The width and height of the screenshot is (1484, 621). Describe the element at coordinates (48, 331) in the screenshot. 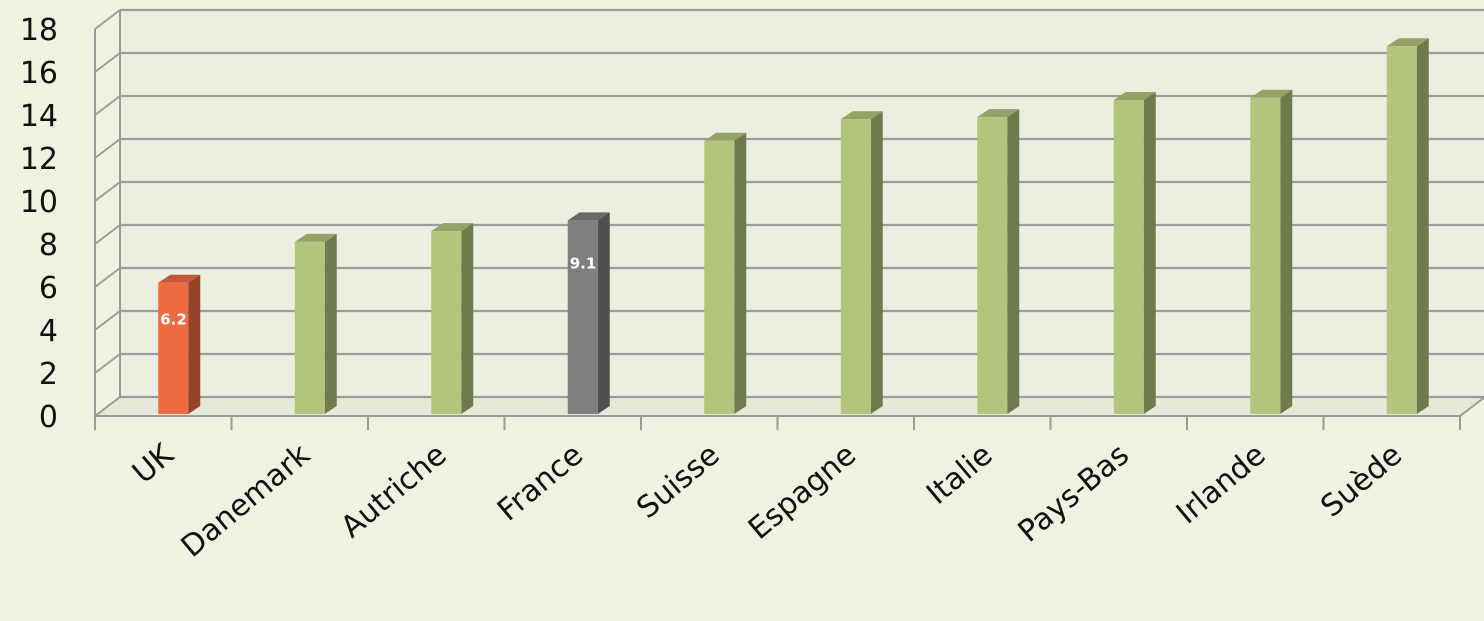

I see `y-tick-label: 4` at that location.